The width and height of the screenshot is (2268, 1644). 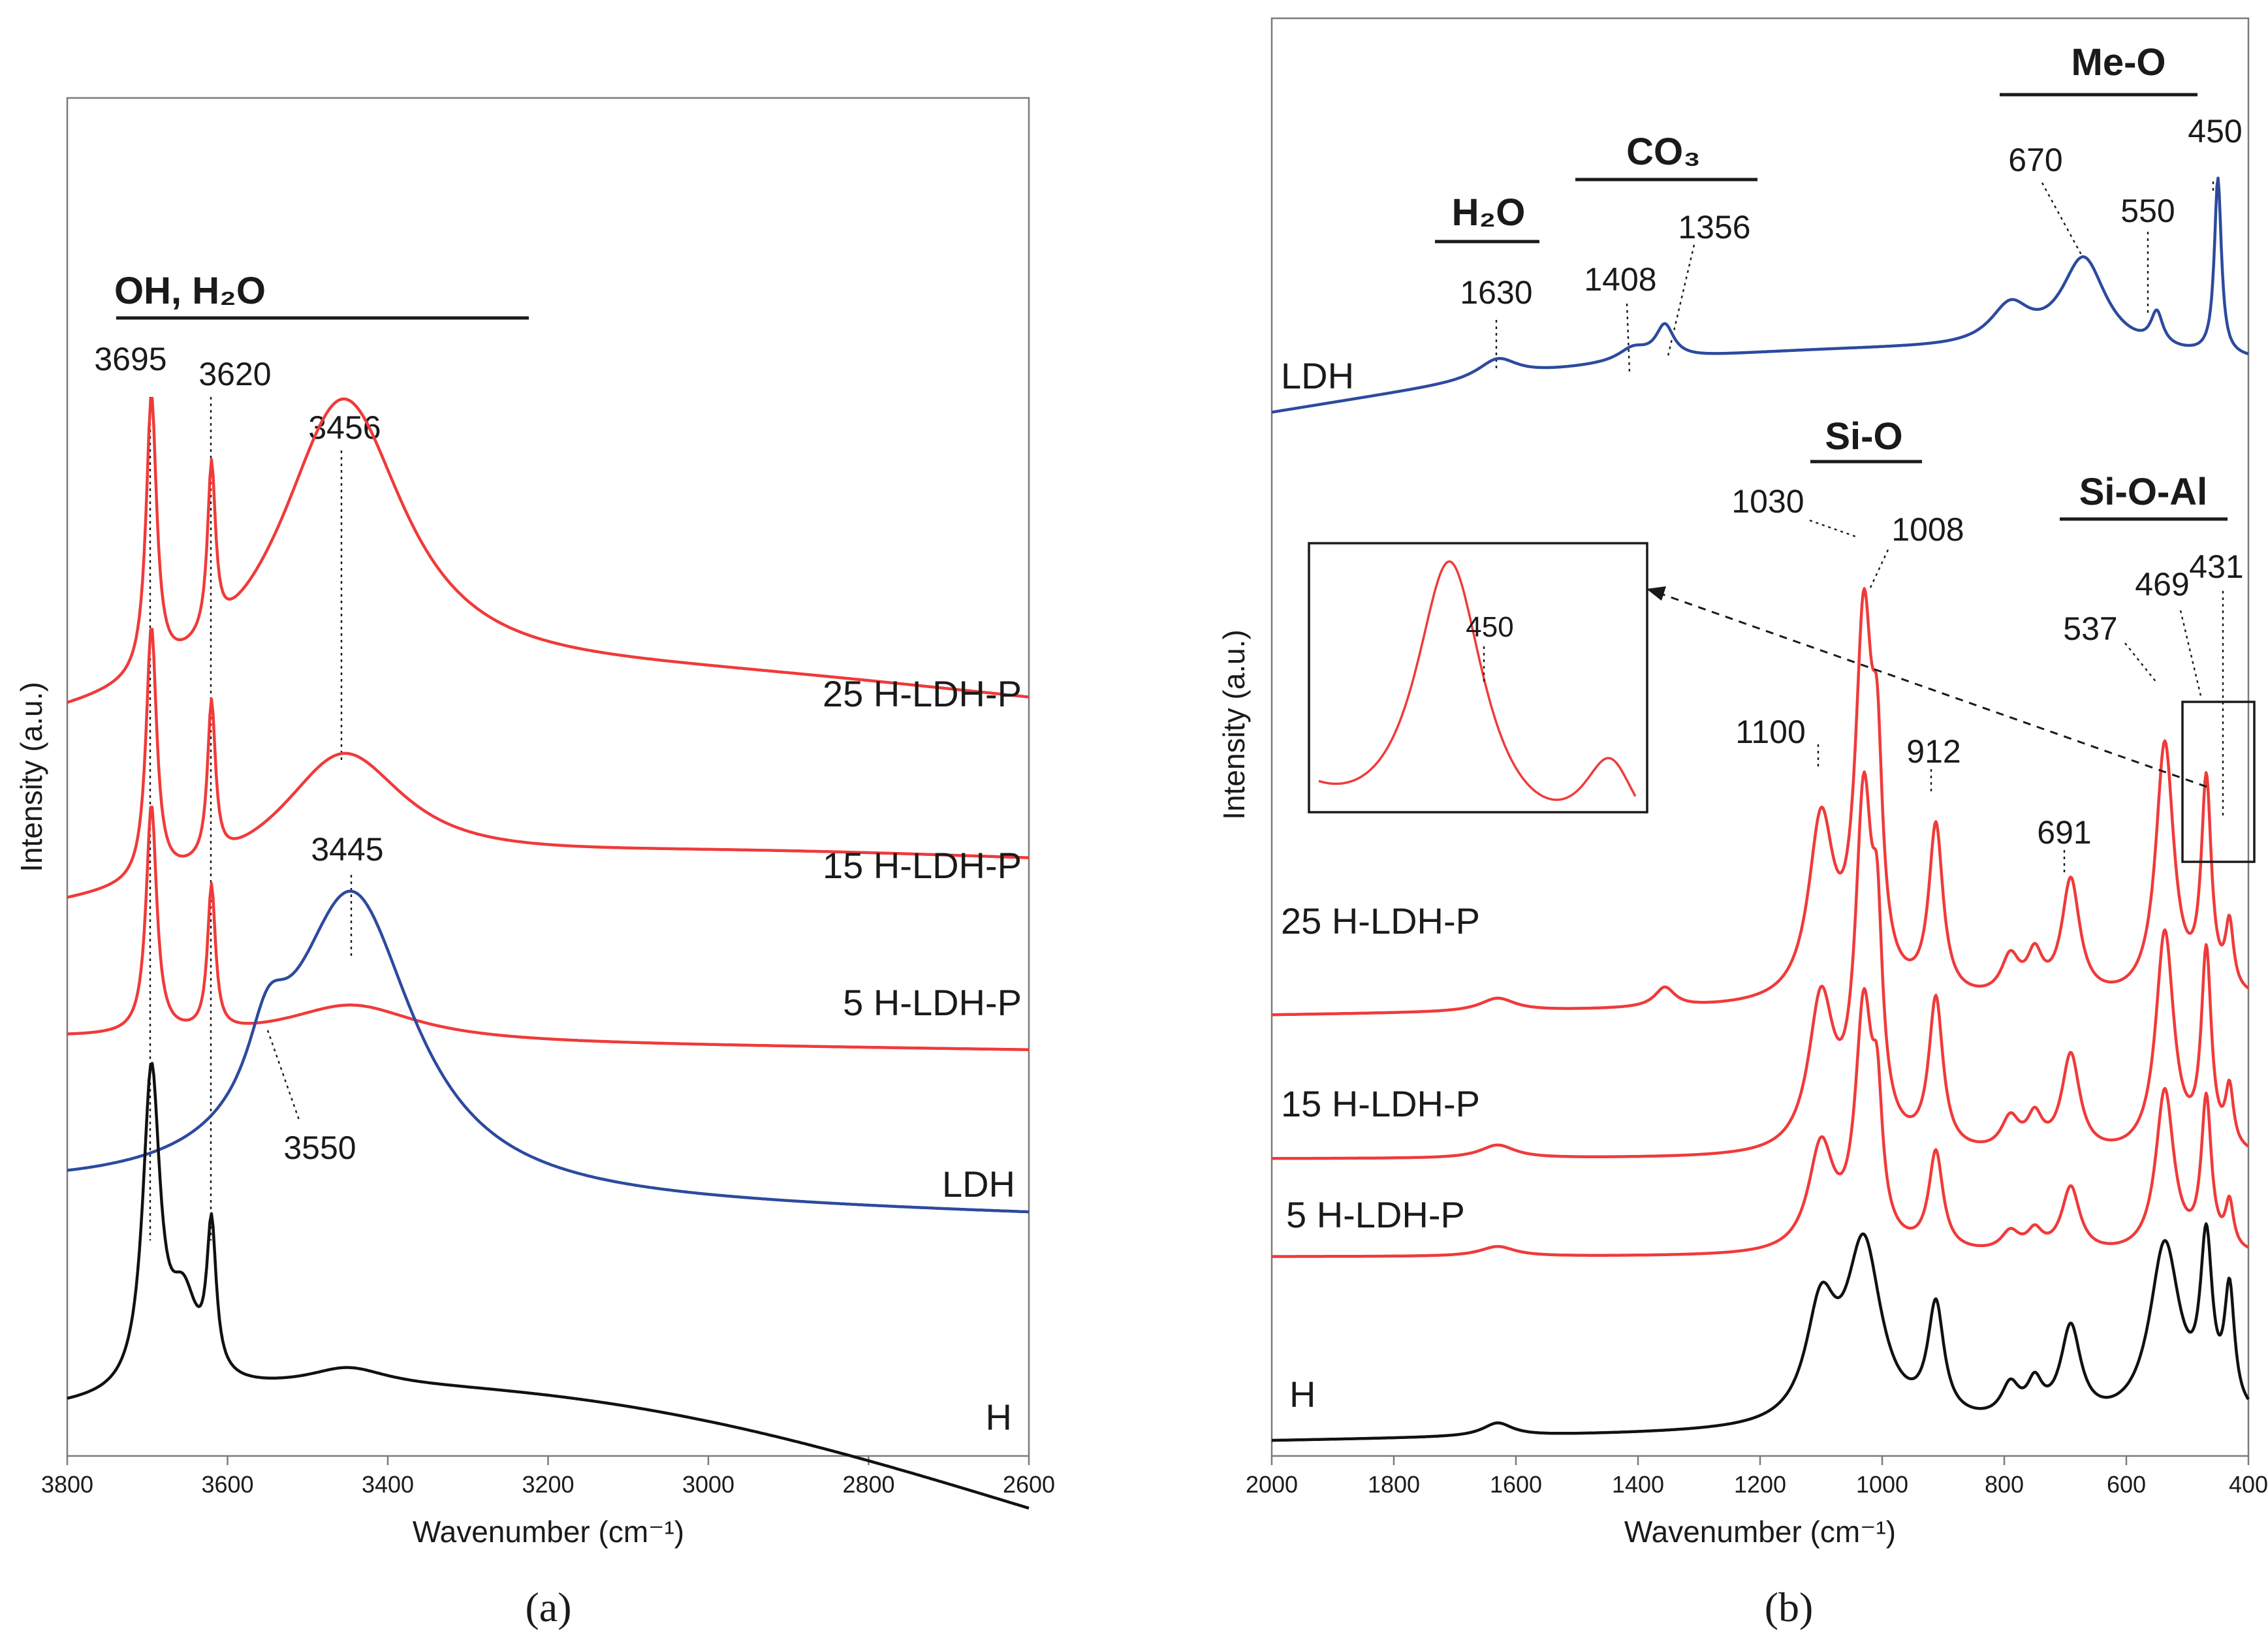 I want to click on panel-a-x-tick-label: 3400, so click(x=388, y=1485).